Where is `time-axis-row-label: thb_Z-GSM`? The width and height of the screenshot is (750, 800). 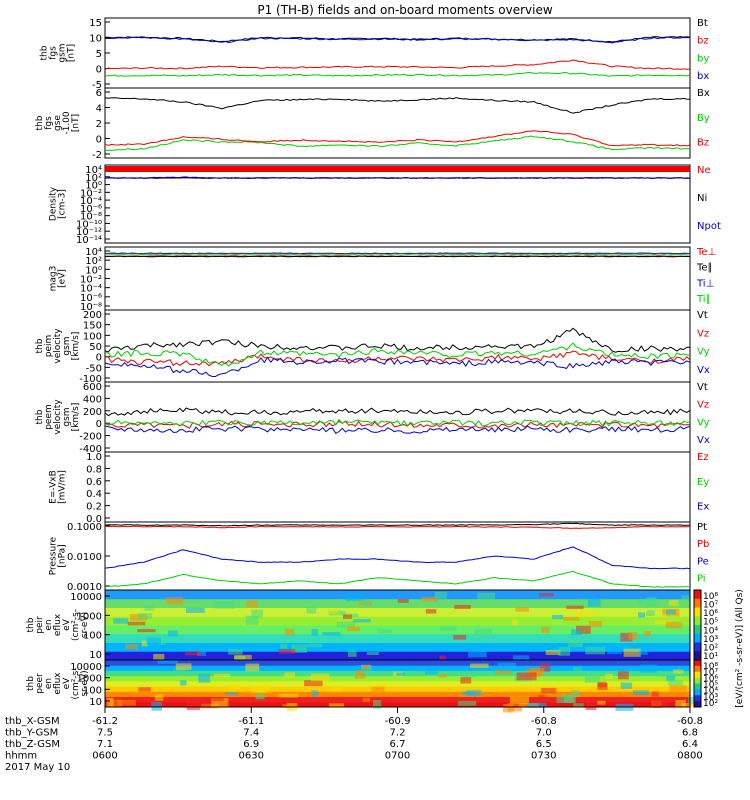
time-axis-row-label: thb_Z-GSM is located at coordinates (32, 744).